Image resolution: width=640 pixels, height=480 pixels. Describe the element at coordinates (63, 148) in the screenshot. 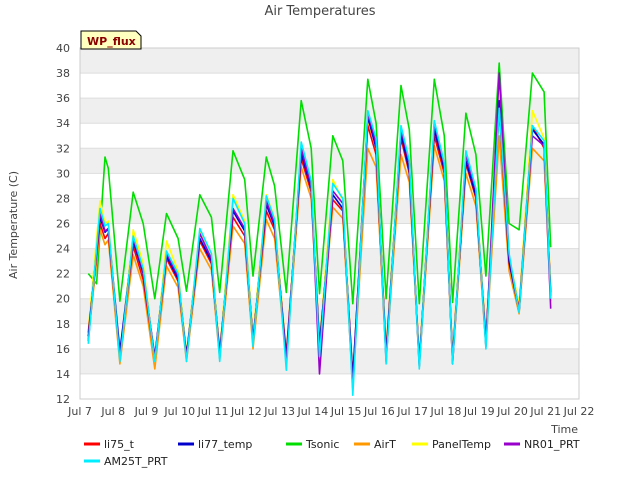

I see `y-tick-label: 32` at that location.